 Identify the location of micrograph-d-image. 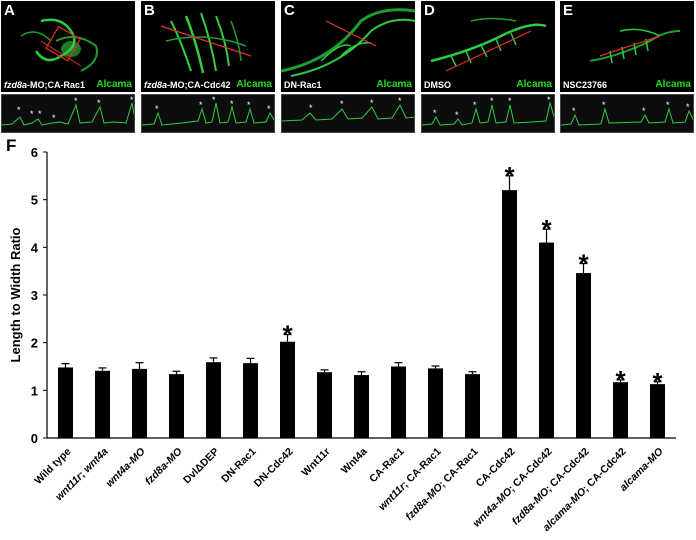
(488, 44).